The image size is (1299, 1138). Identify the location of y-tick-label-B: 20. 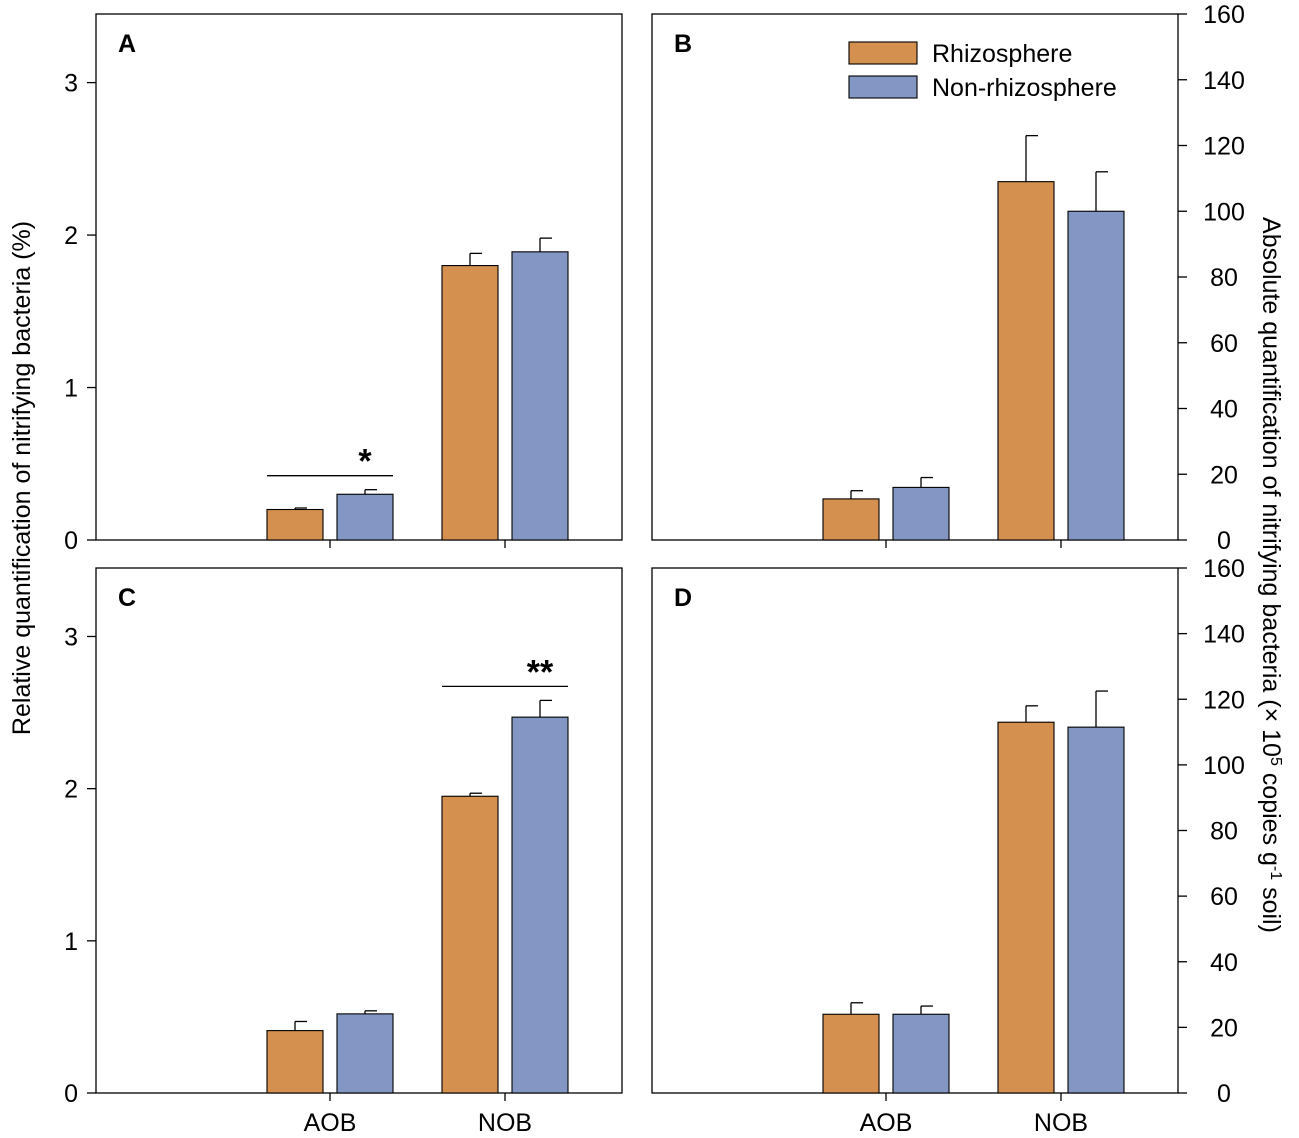
(1224, 475).